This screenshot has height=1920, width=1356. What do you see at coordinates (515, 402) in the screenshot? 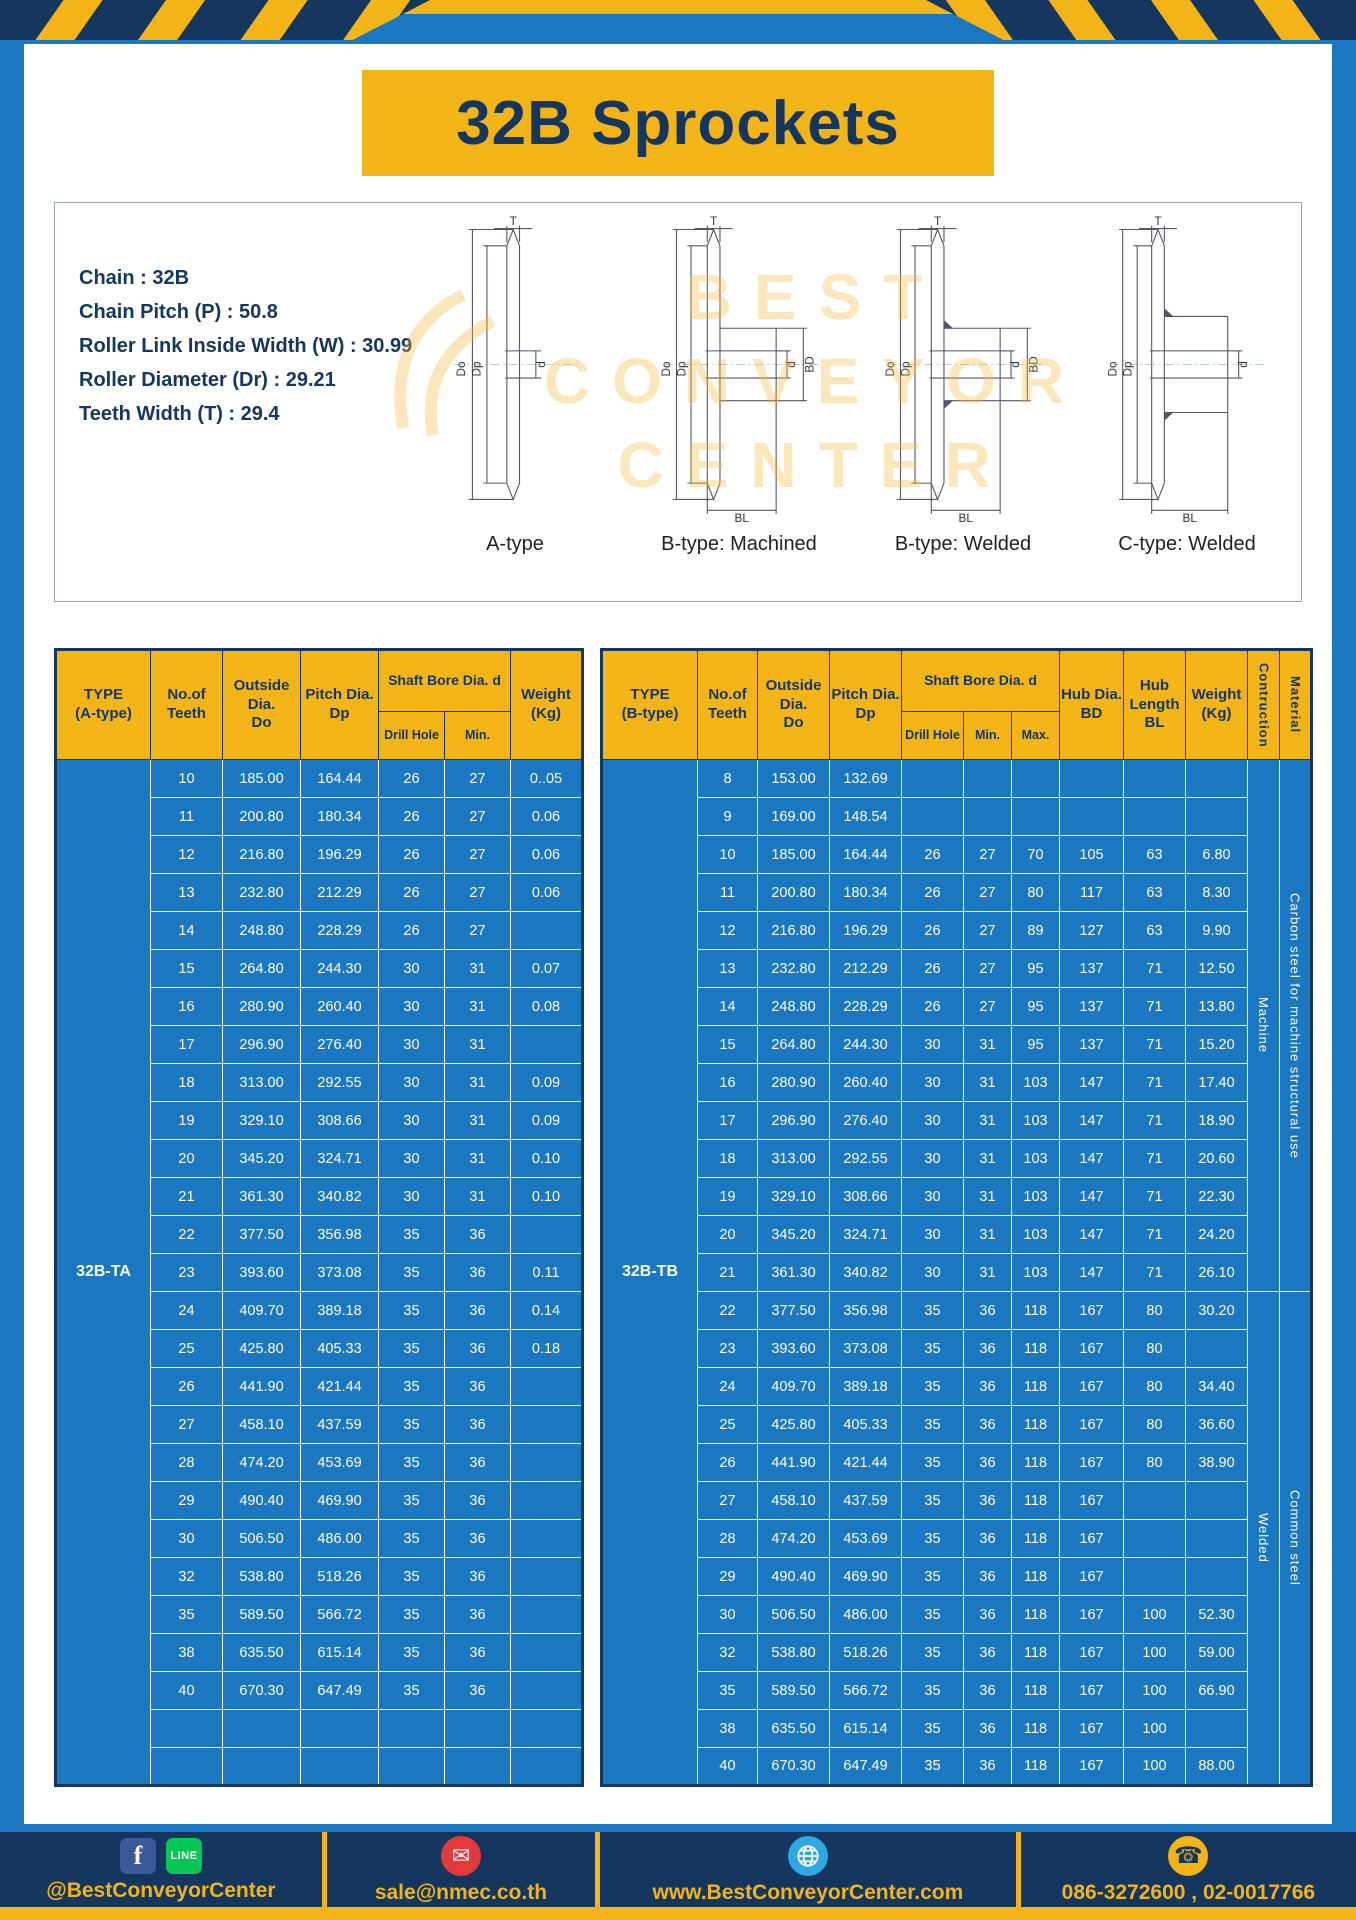
I see `diagram-a-type: T Do Dp d A-type` at bounding box center [515, 402].